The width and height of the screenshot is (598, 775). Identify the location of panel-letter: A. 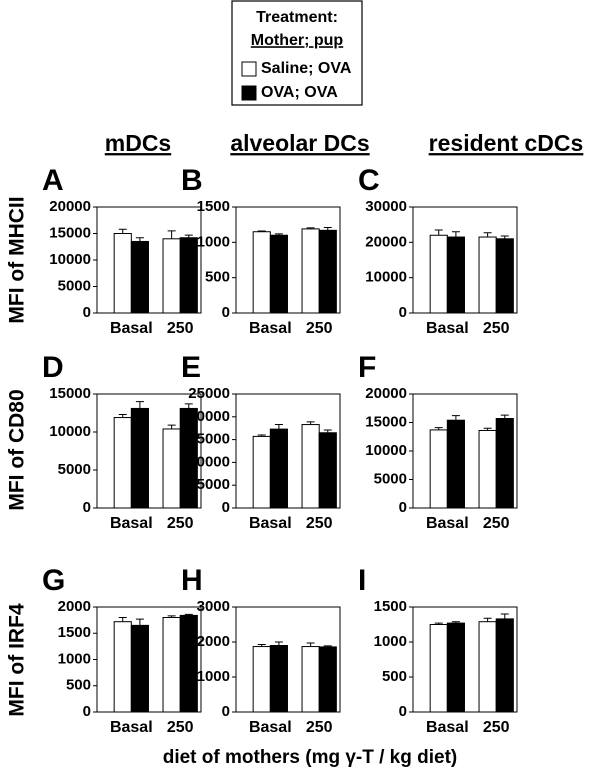
(53, 180).